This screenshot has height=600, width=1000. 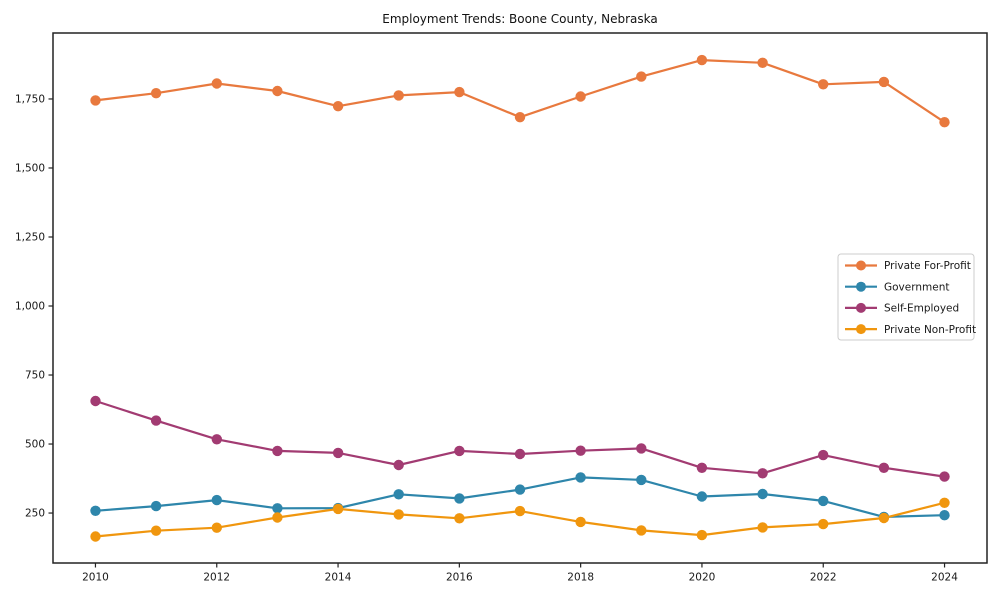 I want to click on x-tick-label: 2024, so click(x=944, y=578).